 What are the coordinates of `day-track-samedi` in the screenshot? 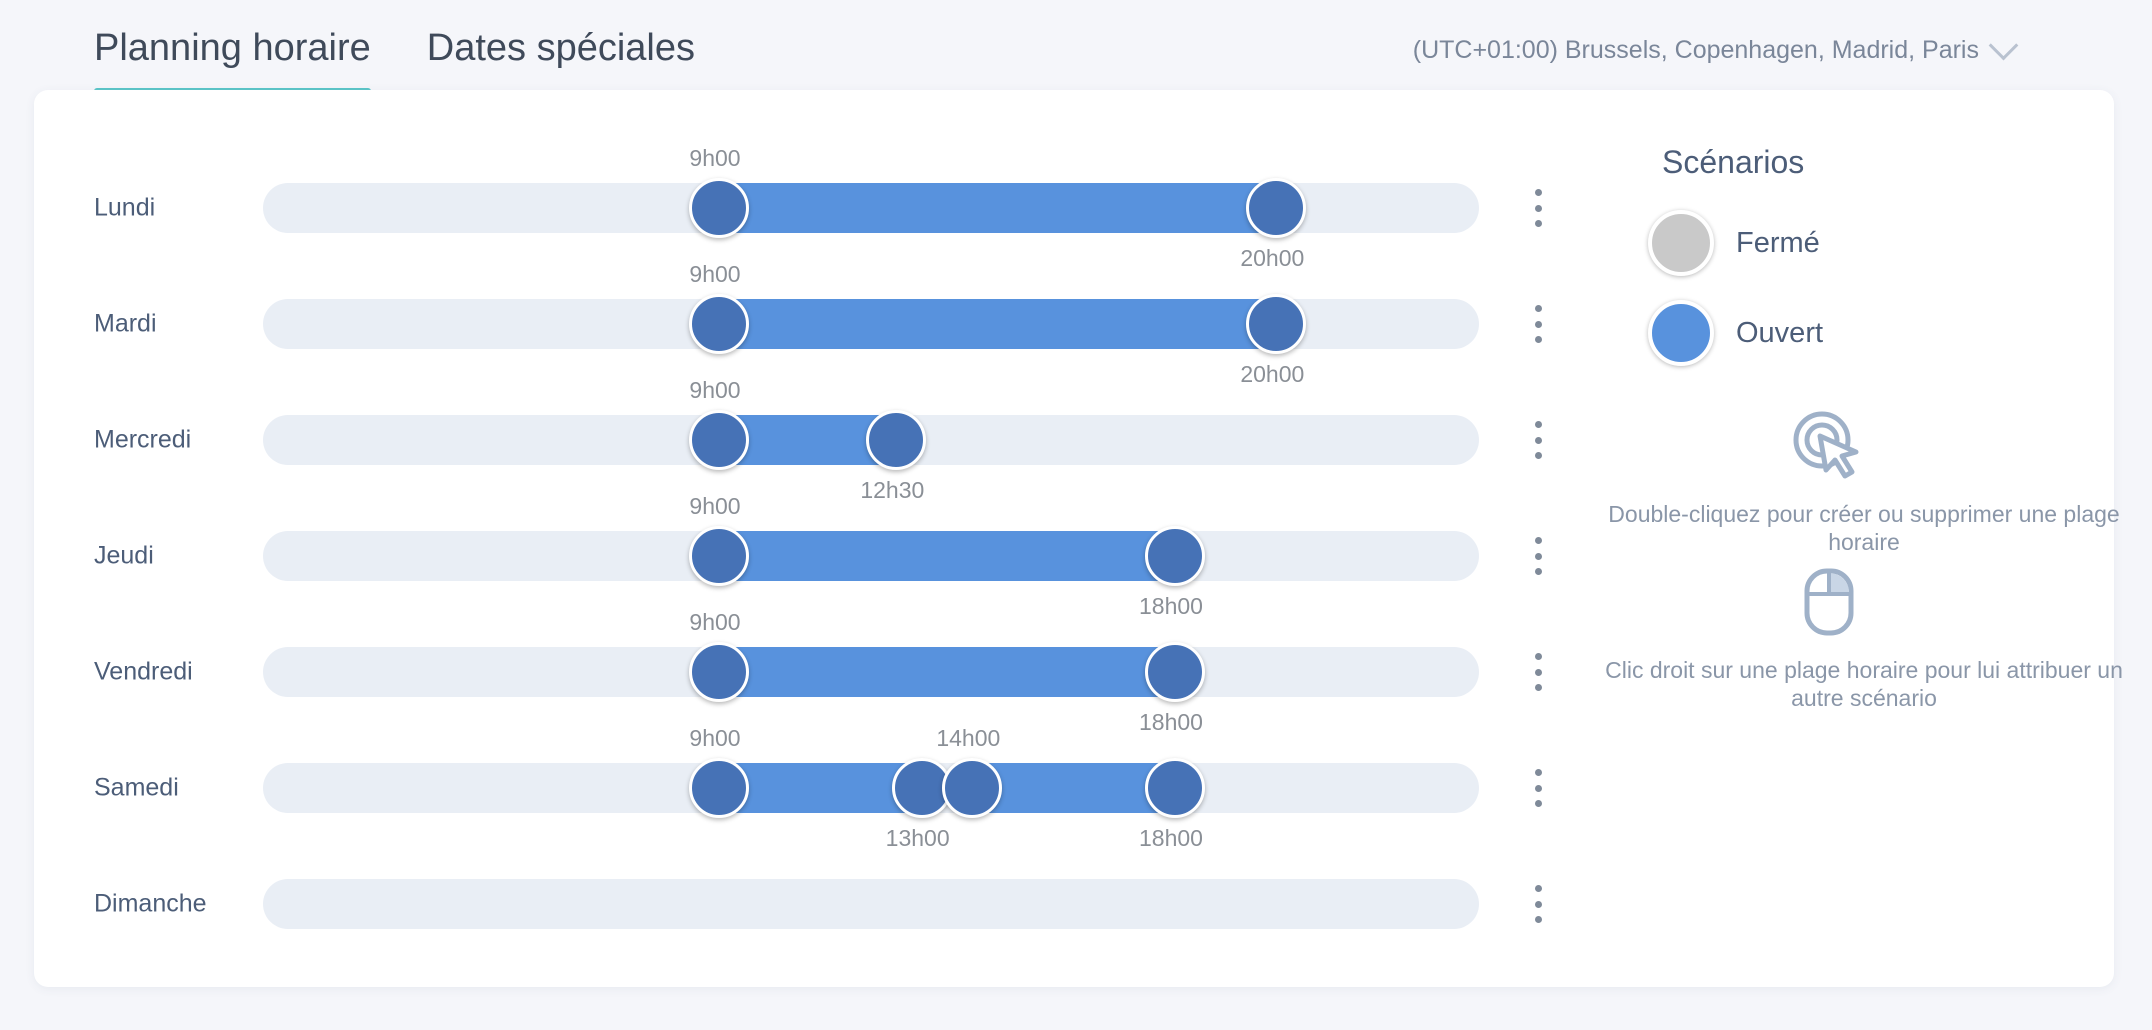 It's located at (871, 788).